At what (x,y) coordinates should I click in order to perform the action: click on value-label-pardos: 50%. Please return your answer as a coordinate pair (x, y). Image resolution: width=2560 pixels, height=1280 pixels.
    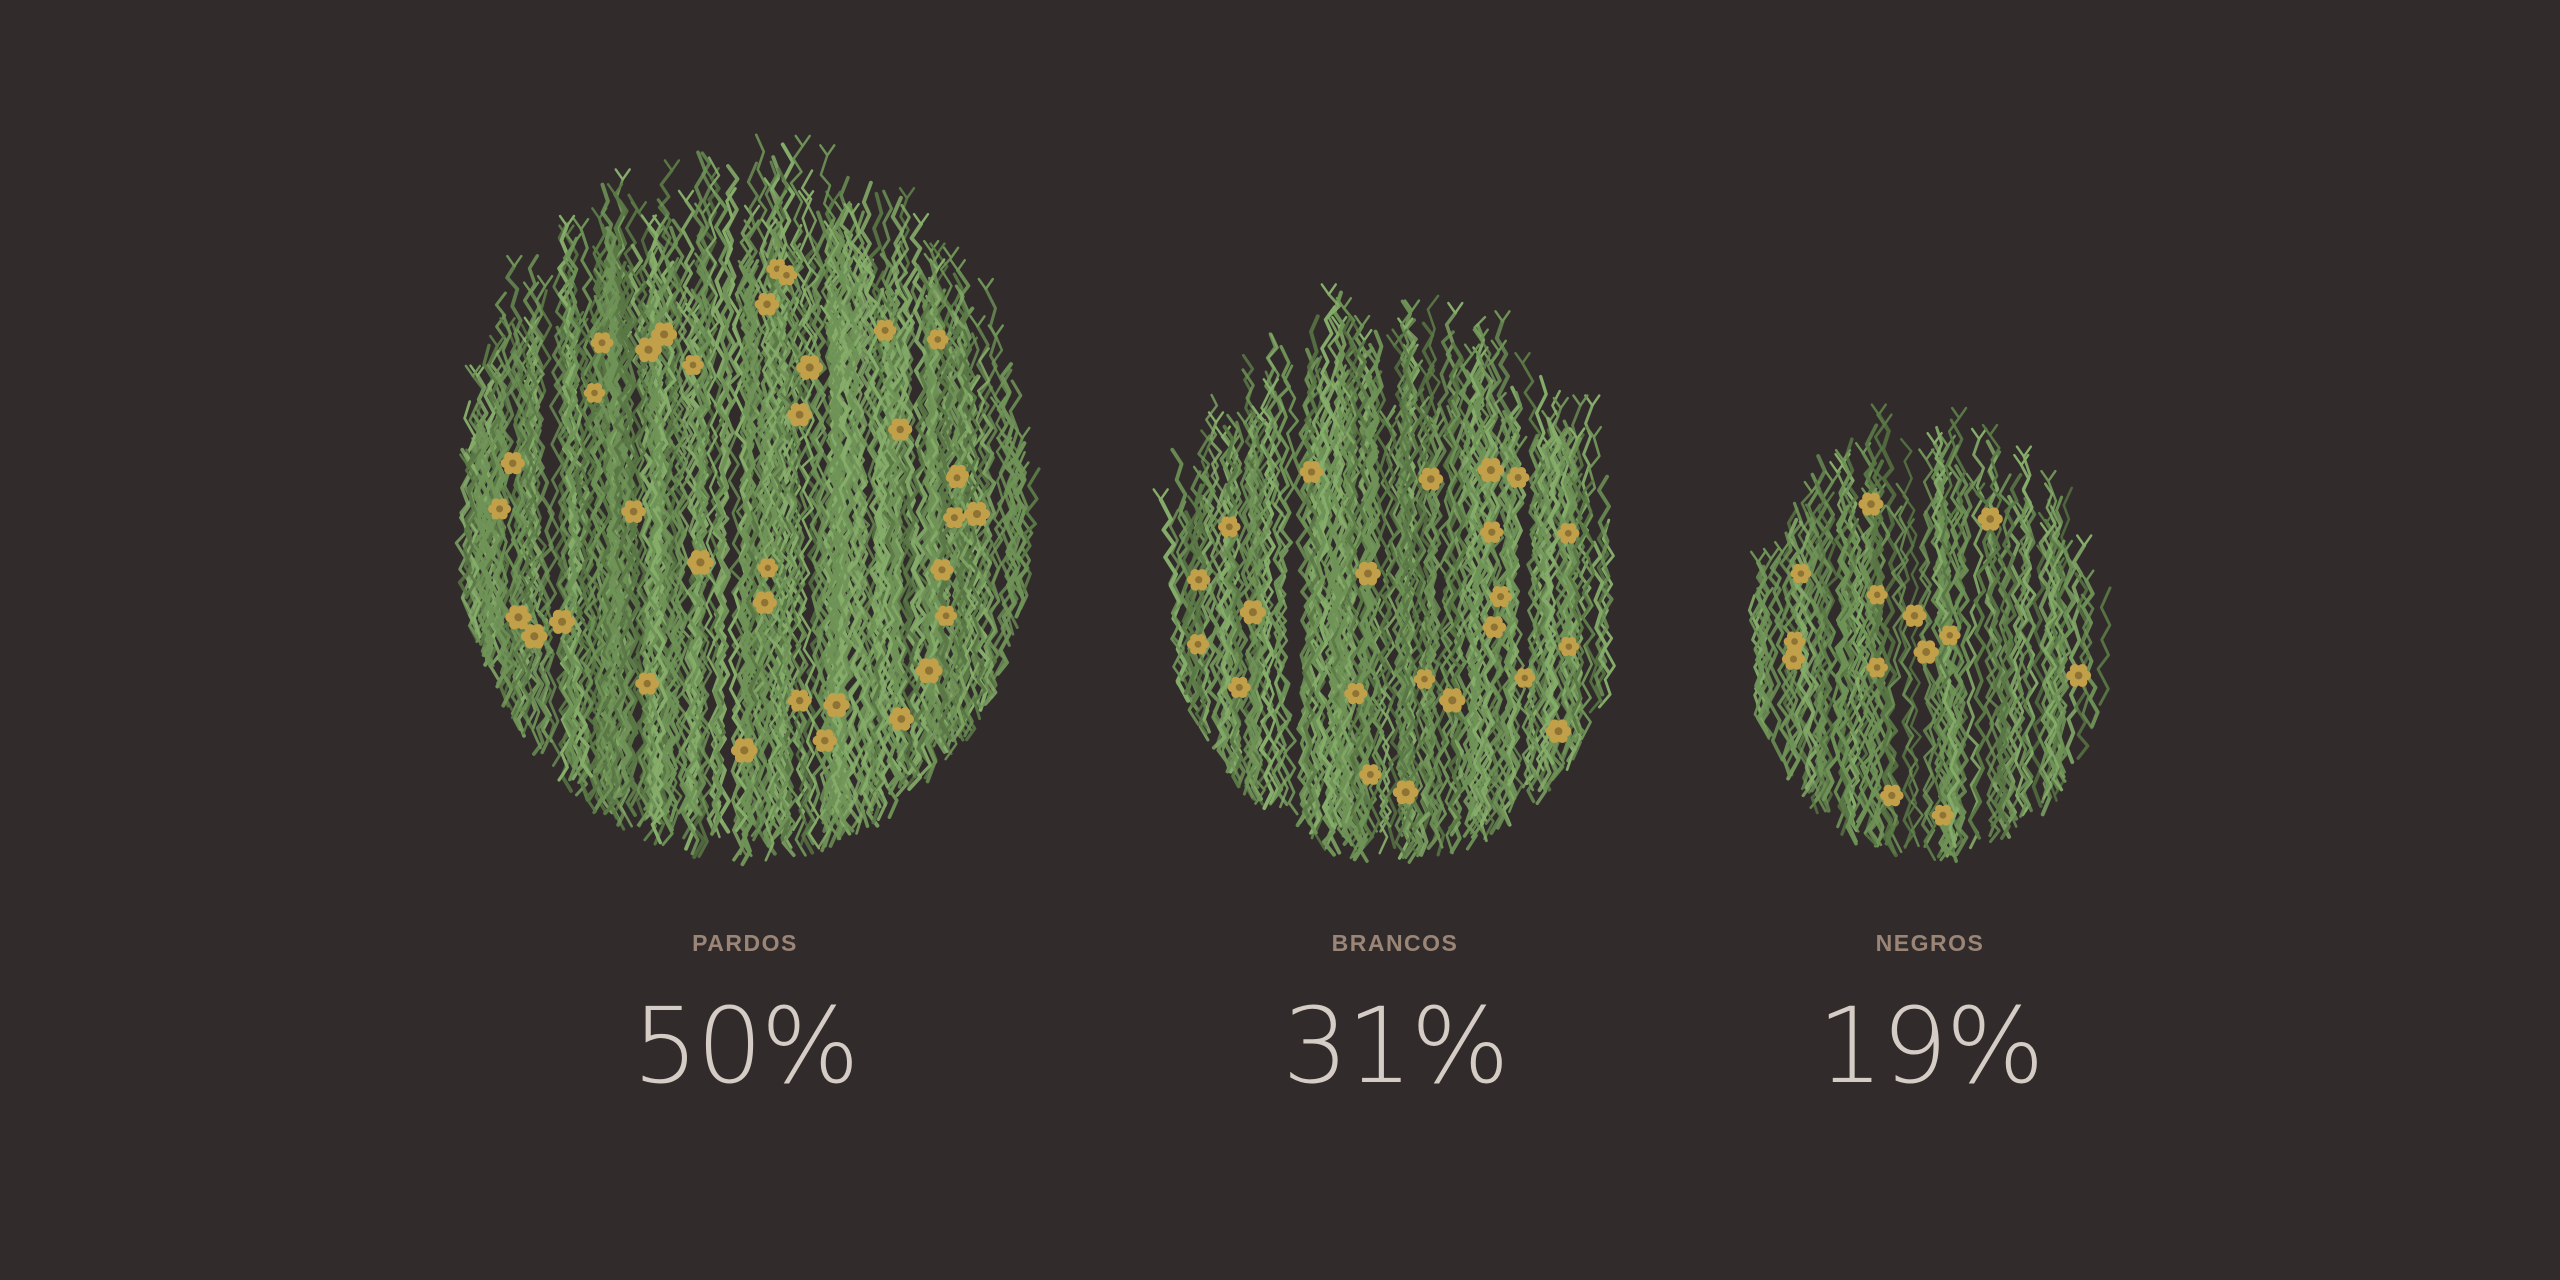
    Looking at the image, I should click on (745, 1046).